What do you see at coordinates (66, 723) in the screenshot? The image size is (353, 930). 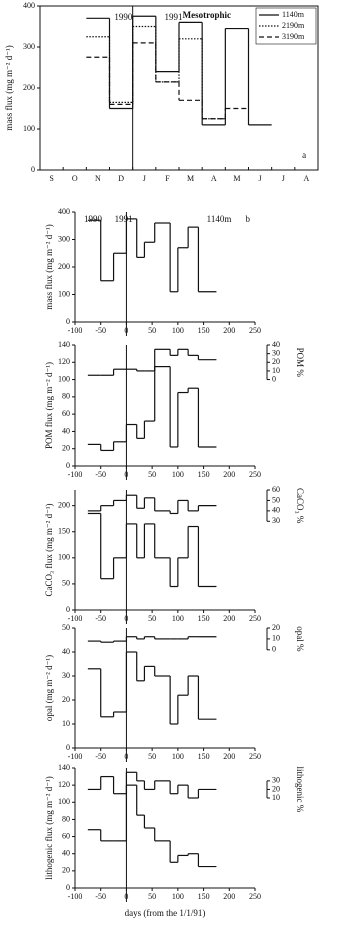 I see `y-tick-label: 10` at bounding box center [66, 723].